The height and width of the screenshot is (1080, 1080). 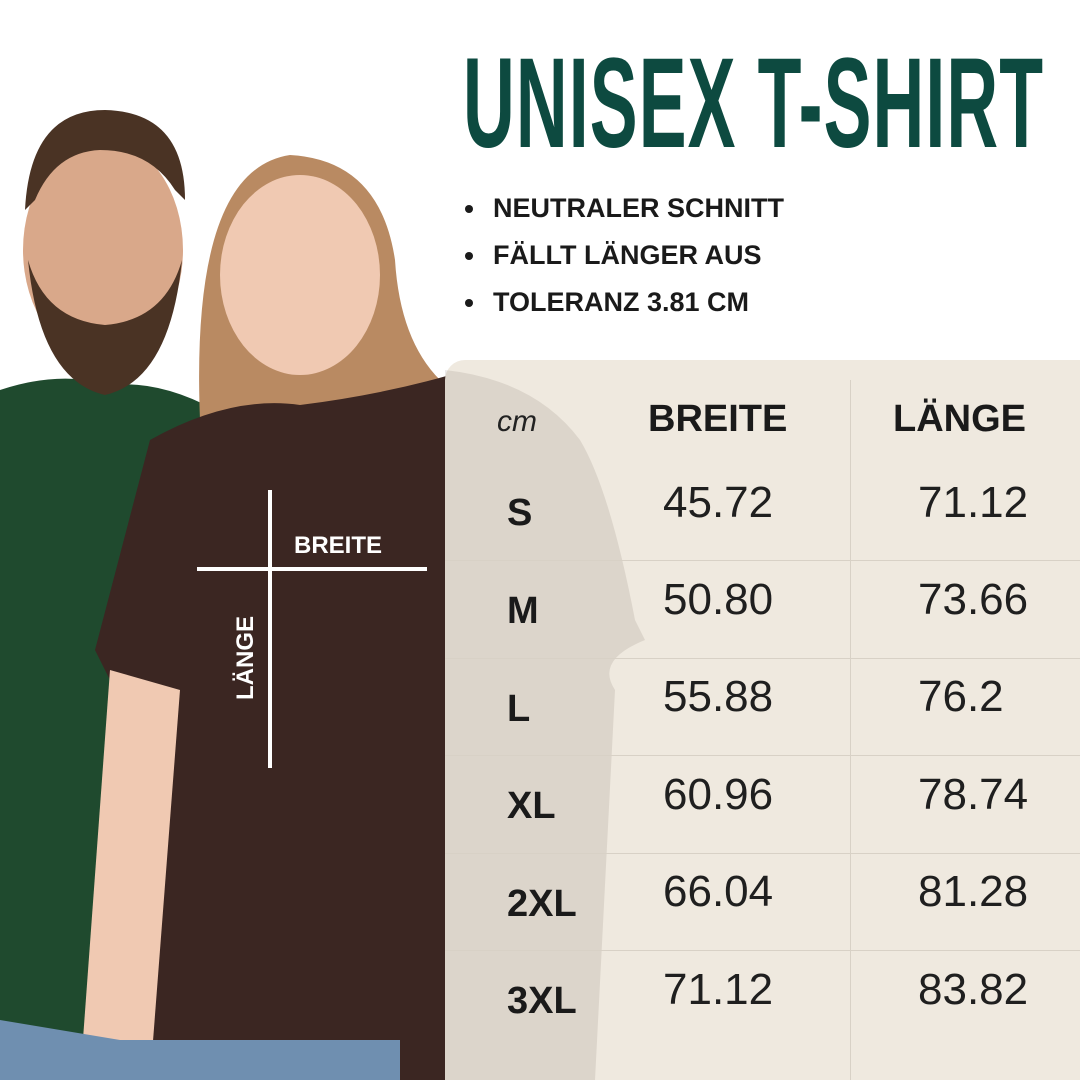 What do you see at coordinates (517, 421) in the screenshot?
I see `unit-label: cm` at bounding box center [517, 421].